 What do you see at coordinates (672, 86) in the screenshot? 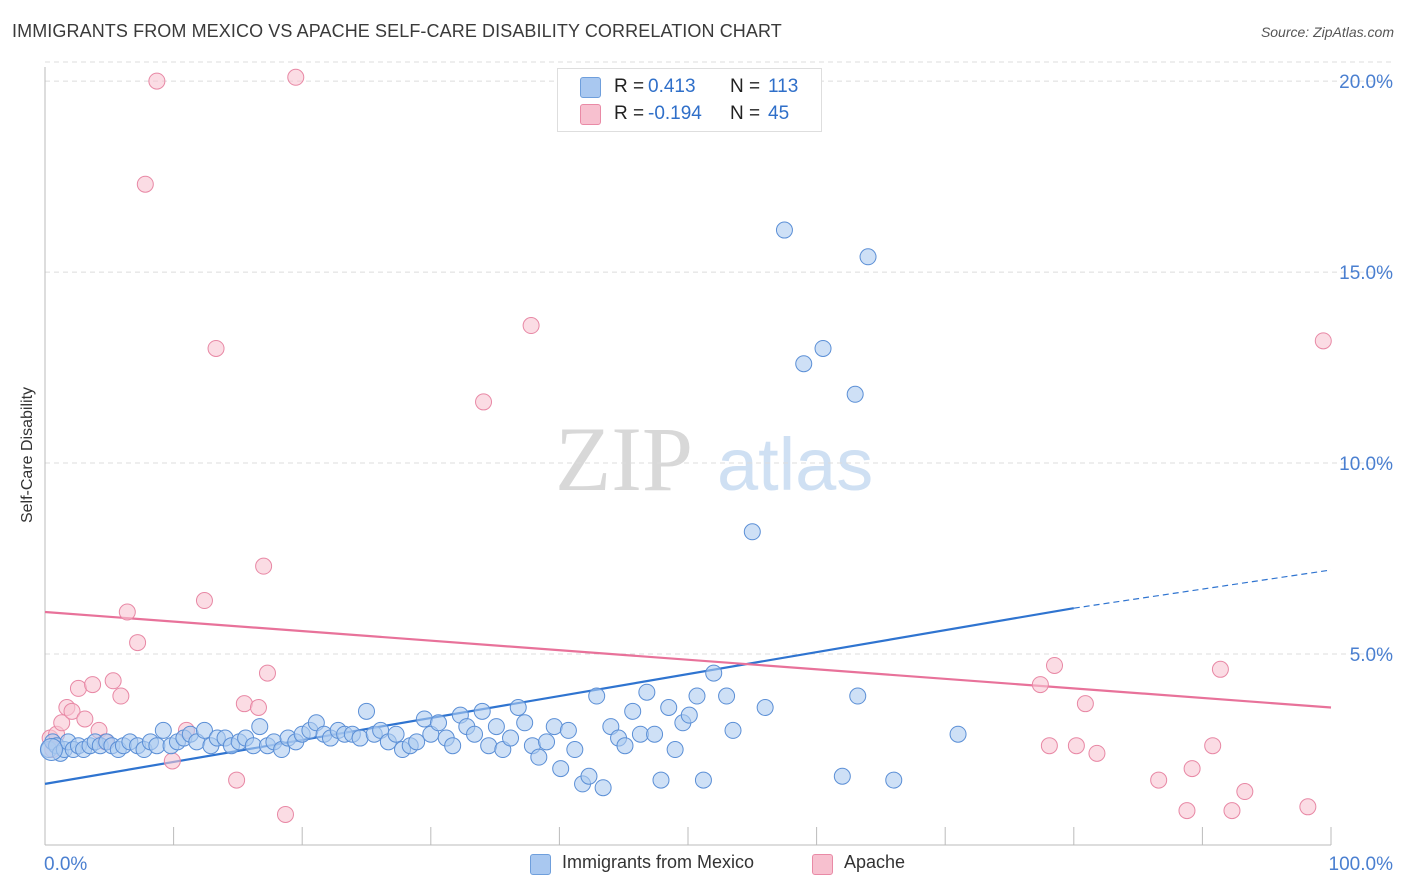
I see `r-value: 0.413` at bounding box center [672, 86].